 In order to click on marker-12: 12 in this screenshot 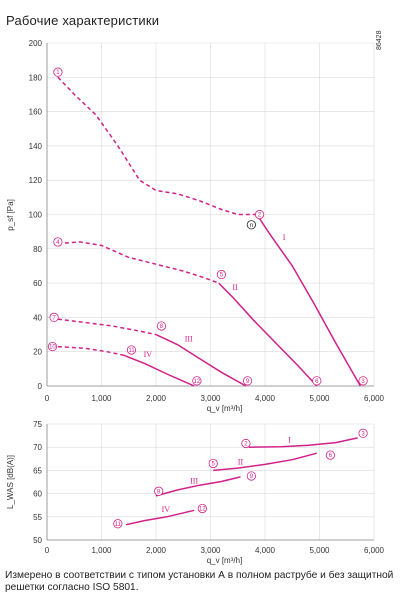, I will do `click(202, 508)`.